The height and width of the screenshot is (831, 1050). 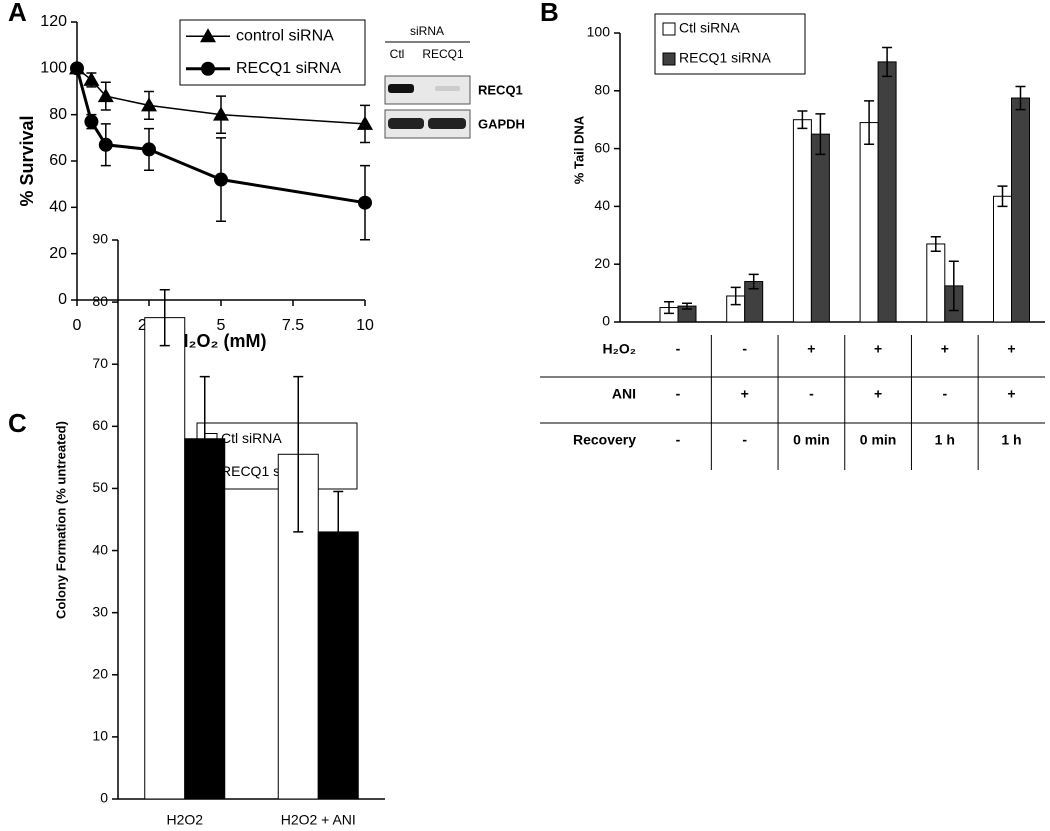 I want to click on lane-label: Ctl, so click(x=397, y=54).